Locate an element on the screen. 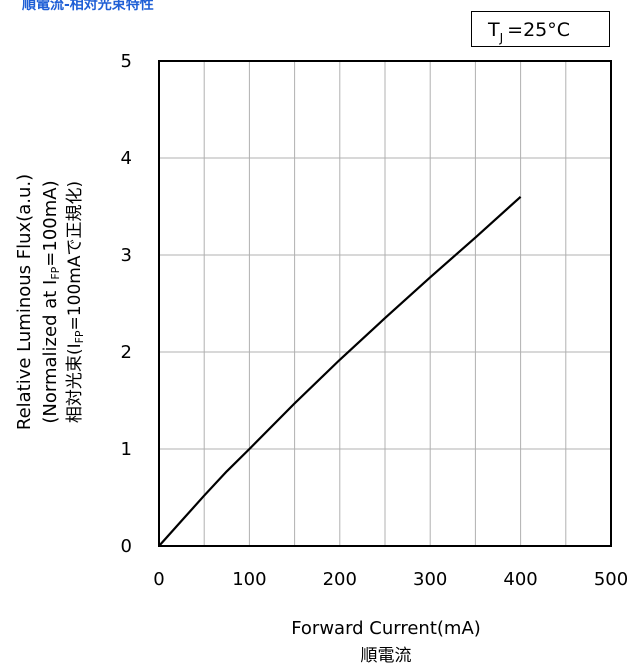  y-tick-label: 1 is located at coordinates (126, 449).